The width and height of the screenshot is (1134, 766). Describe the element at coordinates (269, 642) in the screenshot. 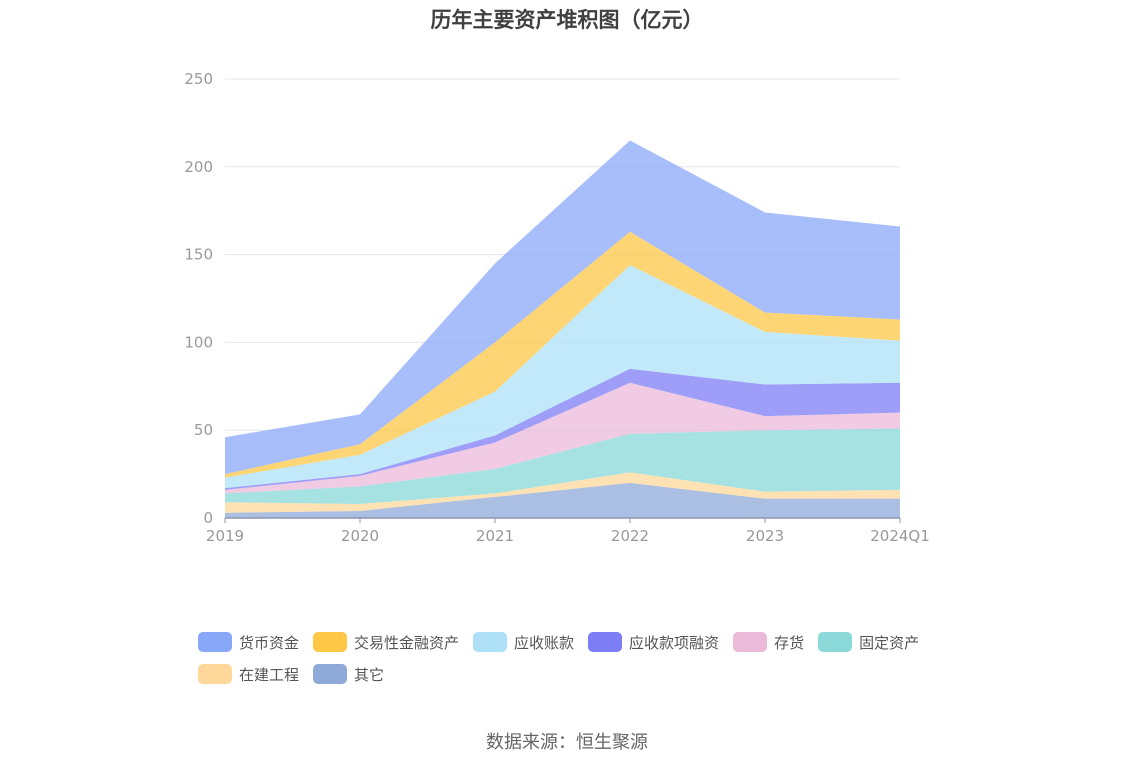

I see `legend-label: 货币资金` at that location.